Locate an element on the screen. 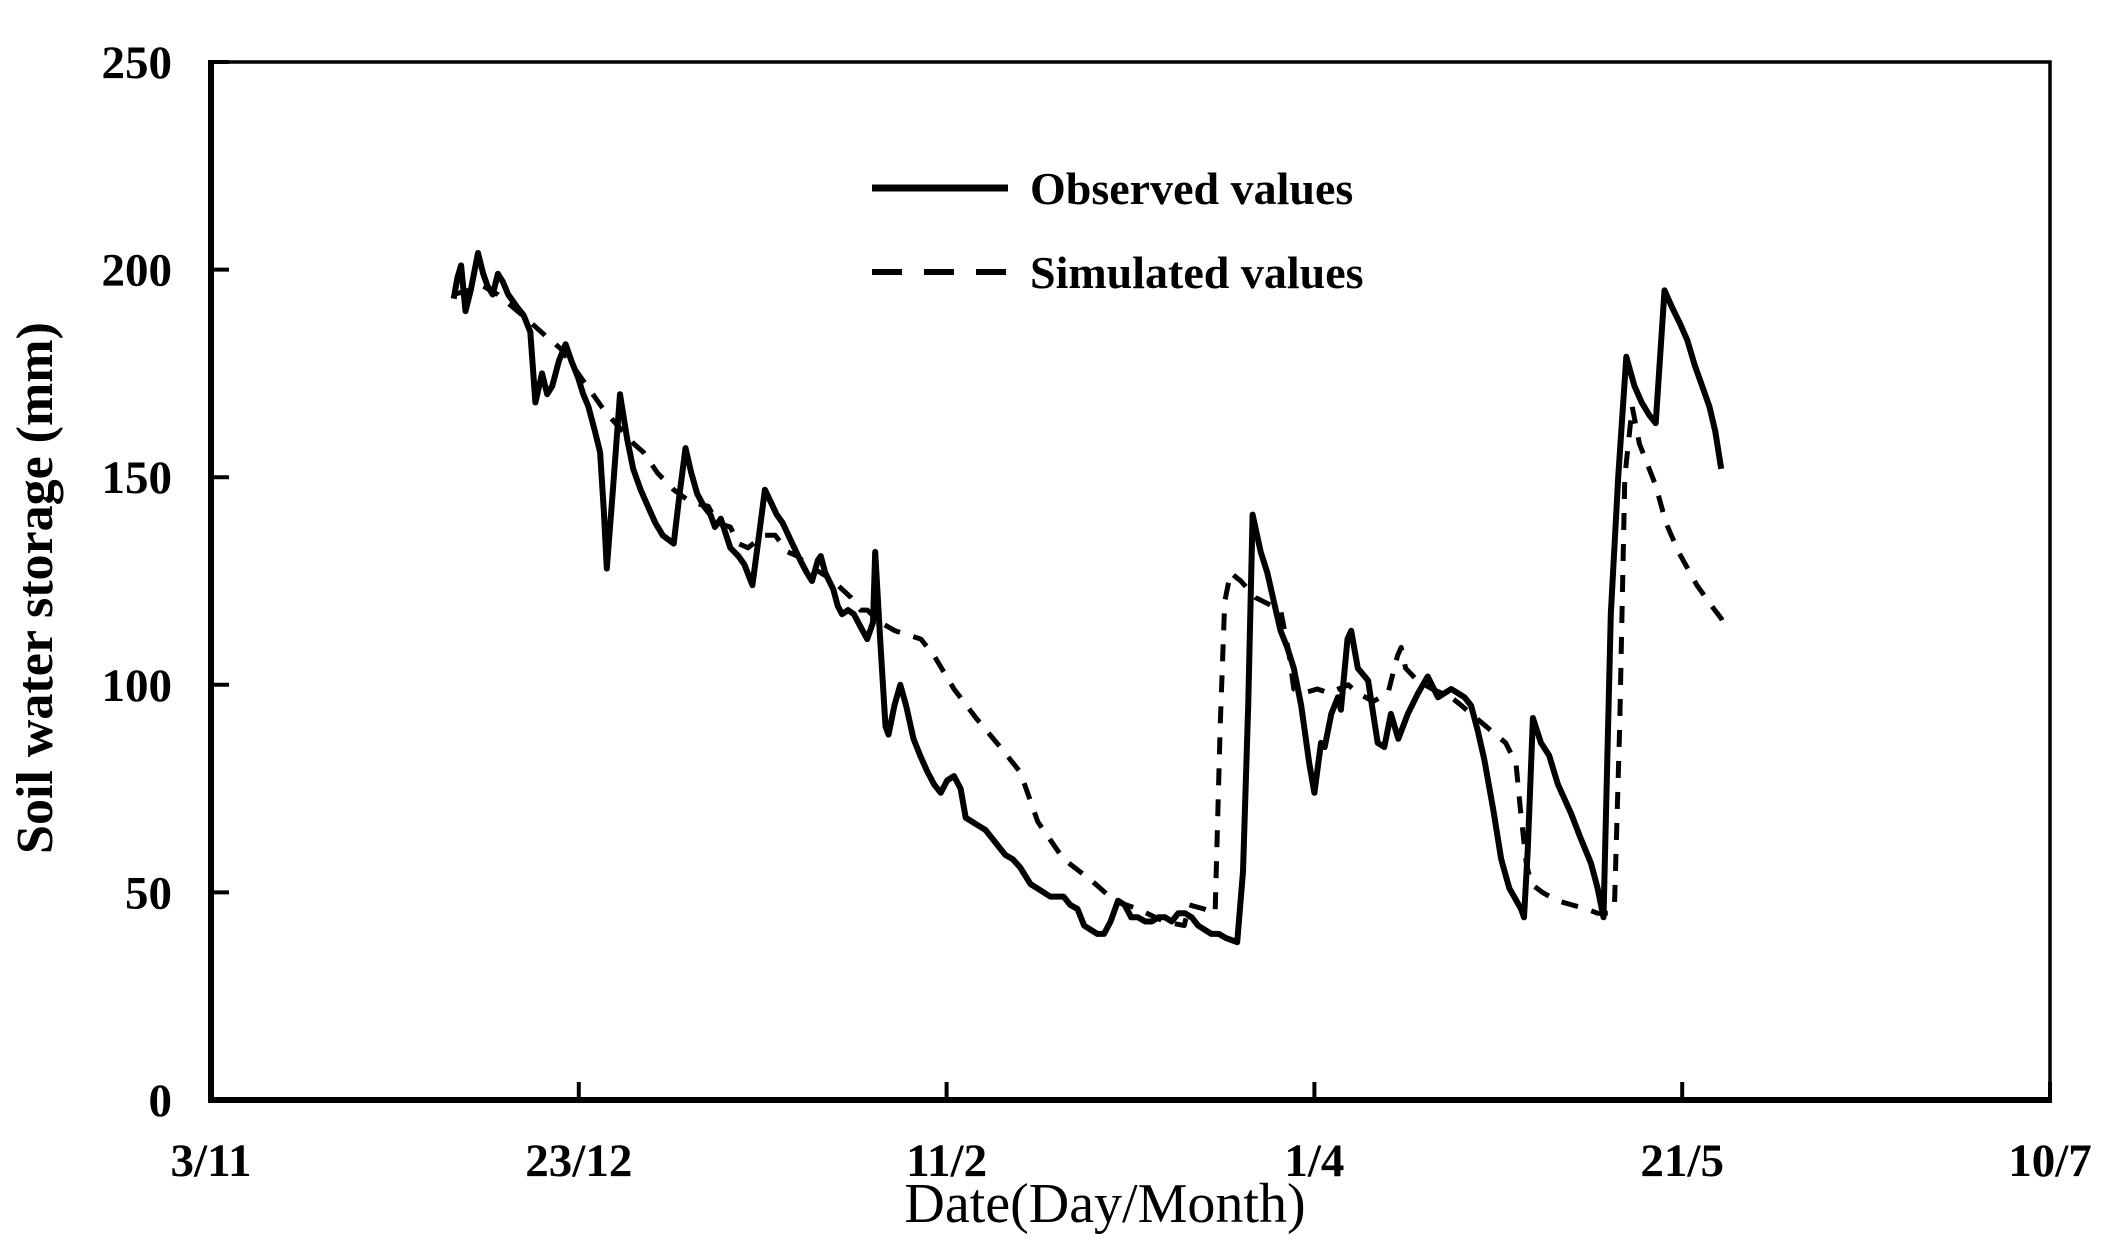 Image resolution: width=2114 pixels, height=1250 pixels. legend-item-observed: Observed values is located at coordinates (1112, 188).